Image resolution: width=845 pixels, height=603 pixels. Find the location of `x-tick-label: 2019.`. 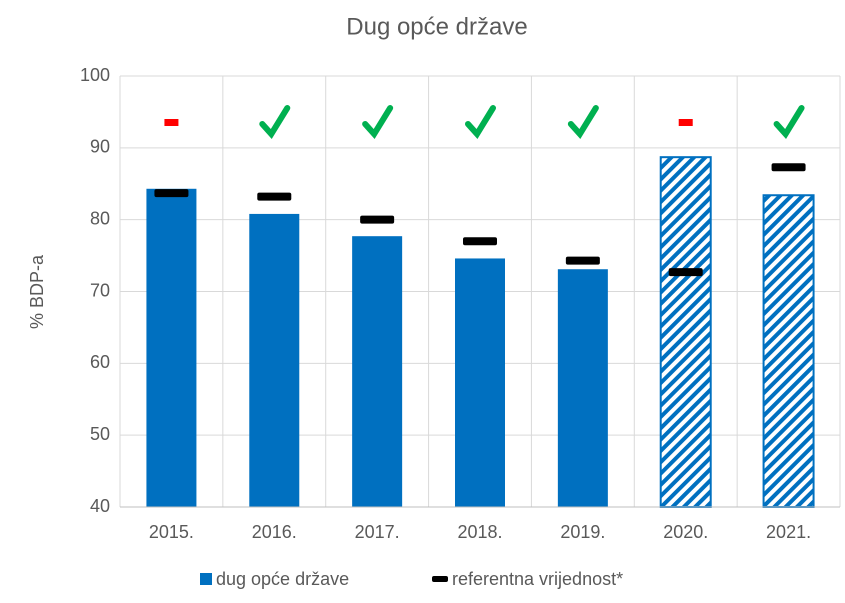

x-tick-label: 2019. is located at coordinates (582, 532).